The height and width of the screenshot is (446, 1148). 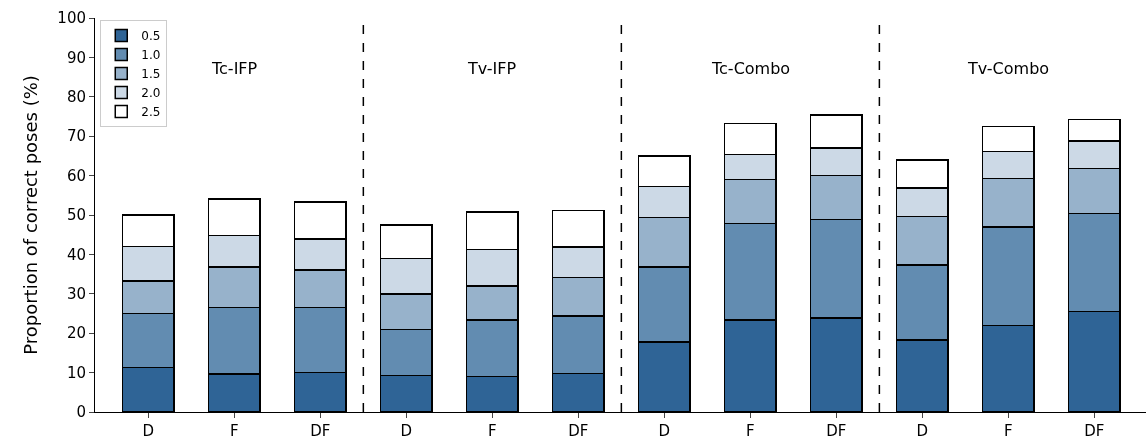 I want to click on y-tick-label: 60, so click(x=76, y=175).